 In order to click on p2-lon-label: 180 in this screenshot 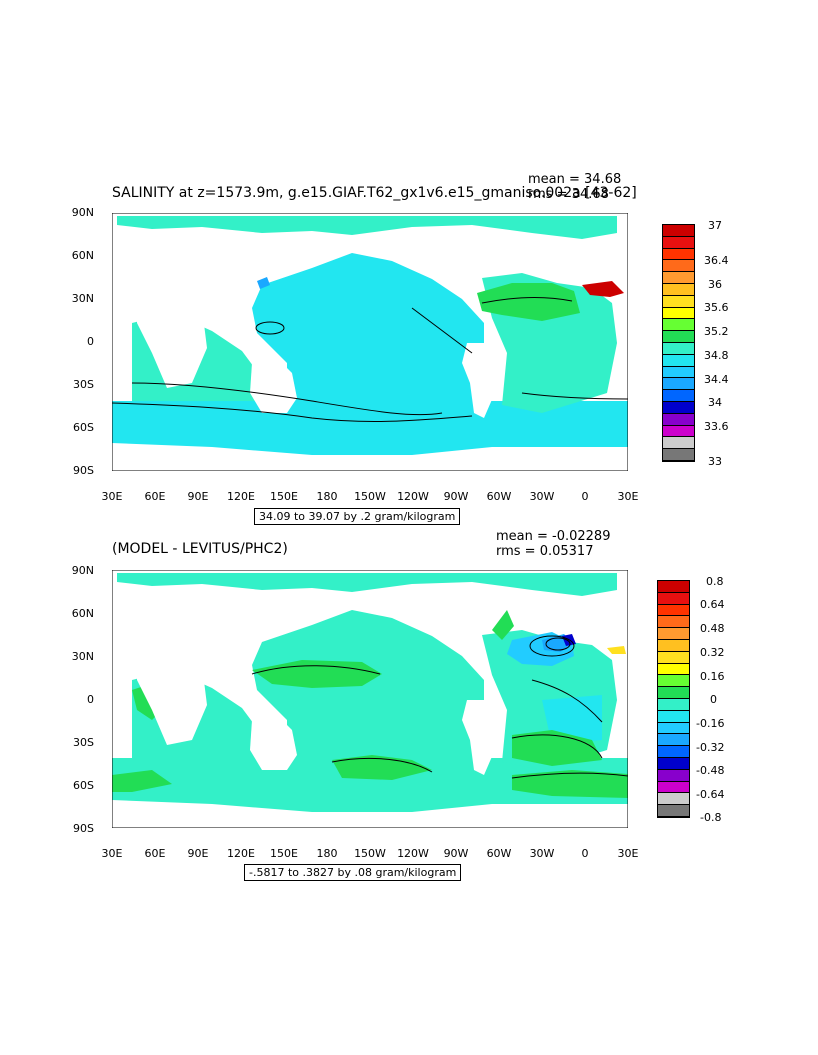, I will do `click(327, 853)`.